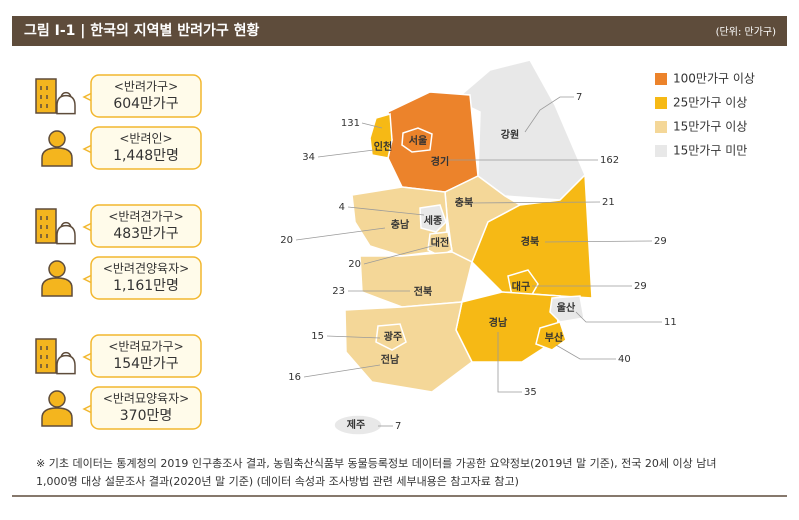 Image resolution: width=799 pixels, height=520 pixels. Describe the element at coordinates (145, 217) in the screenshot. I see `stat-label: <반려견가구>` at that location.